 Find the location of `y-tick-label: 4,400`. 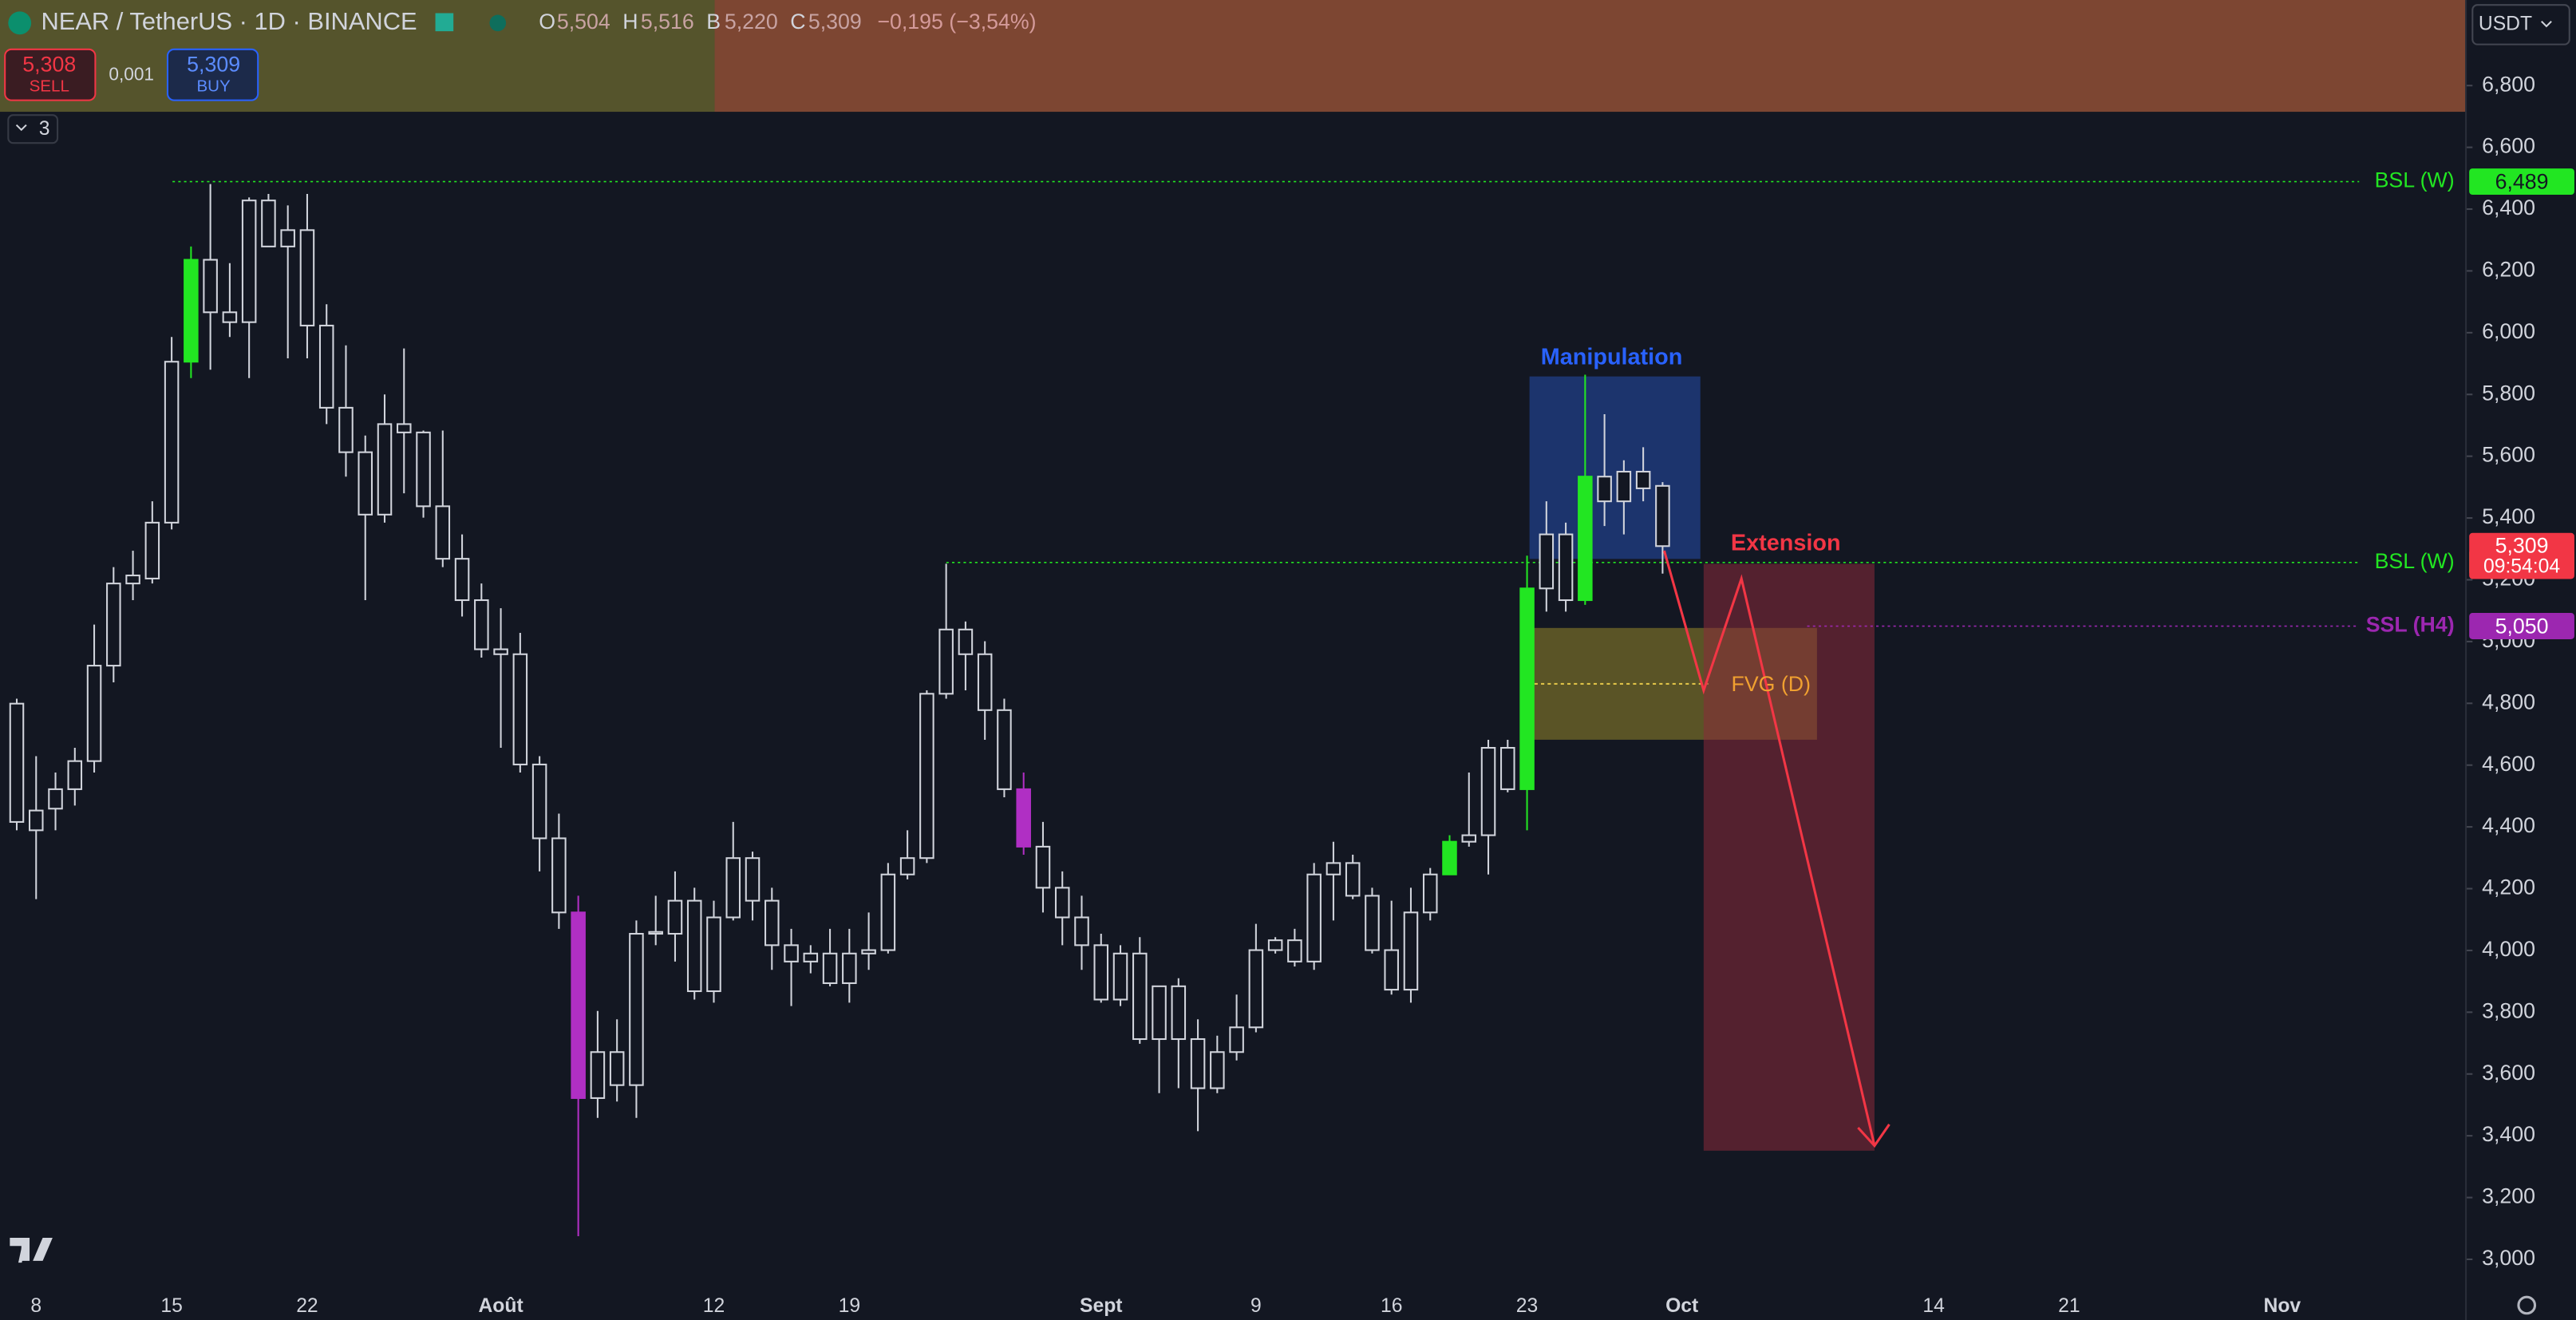

y-tick-label: 4,400 is located at coordinates (2508, 825).